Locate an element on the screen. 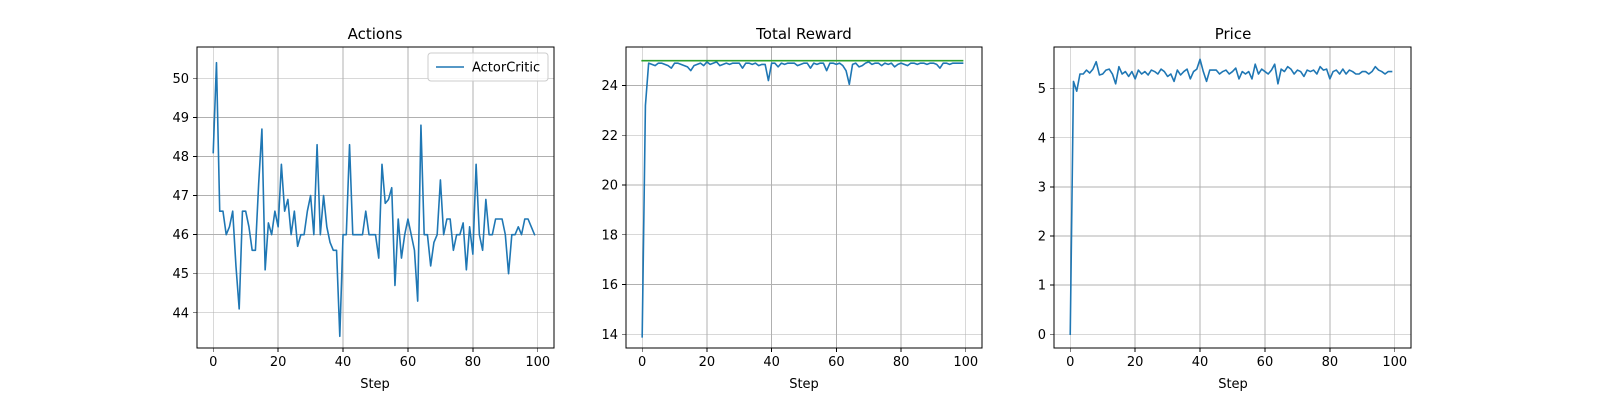 The height and width of the screenshot is (400, 1600). price-x-tick-label: 40 is located at coordinates (1200, 362).